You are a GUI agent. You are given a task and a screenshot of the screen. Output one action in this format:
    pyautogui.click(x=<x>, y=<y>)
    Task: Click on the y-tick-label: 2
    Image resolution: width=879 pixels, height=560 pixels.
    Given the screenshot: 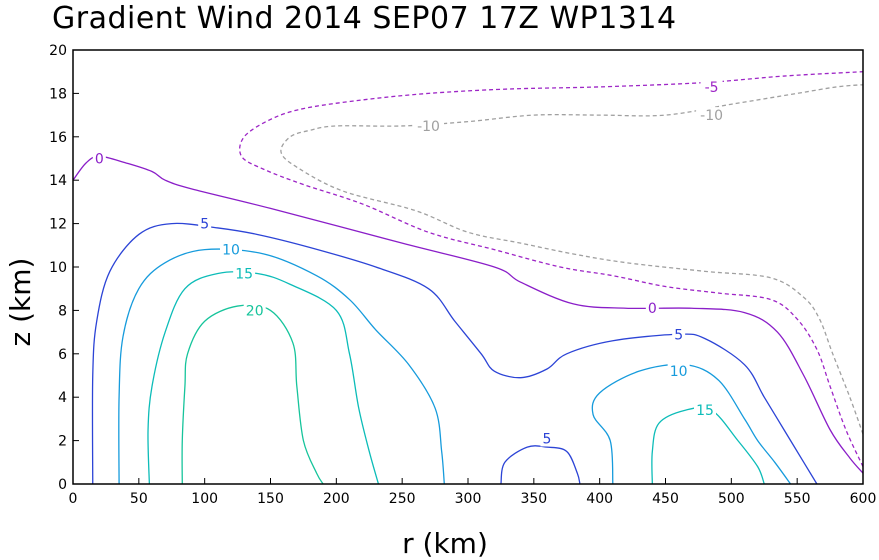 What is the action you would take?
    pyautogui.click(x=62, y=442)
    